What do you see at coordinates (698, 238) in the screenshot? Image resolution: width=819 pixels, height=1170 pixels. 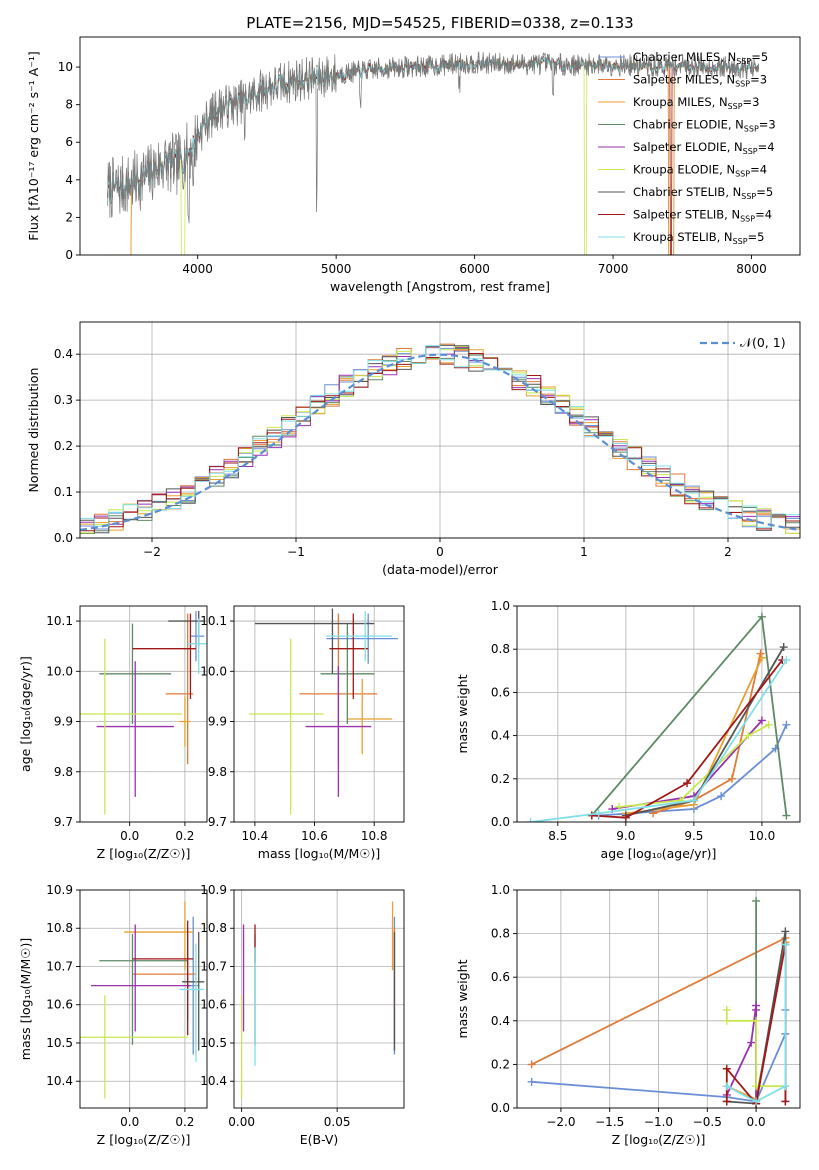 I see `legend-label: Kroupa STELIB, NSSP=5` at bounding box center [698, 238].